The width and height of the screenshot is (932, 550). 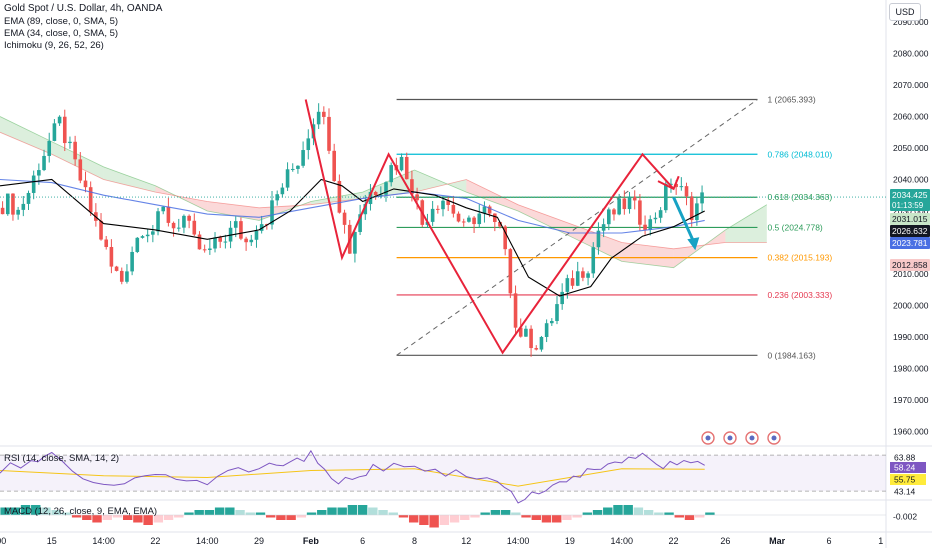 What do you see at coordinates (880, 541) in the screenshot?
I see `x-axis-label: 1` at bounding box center [880, 541].